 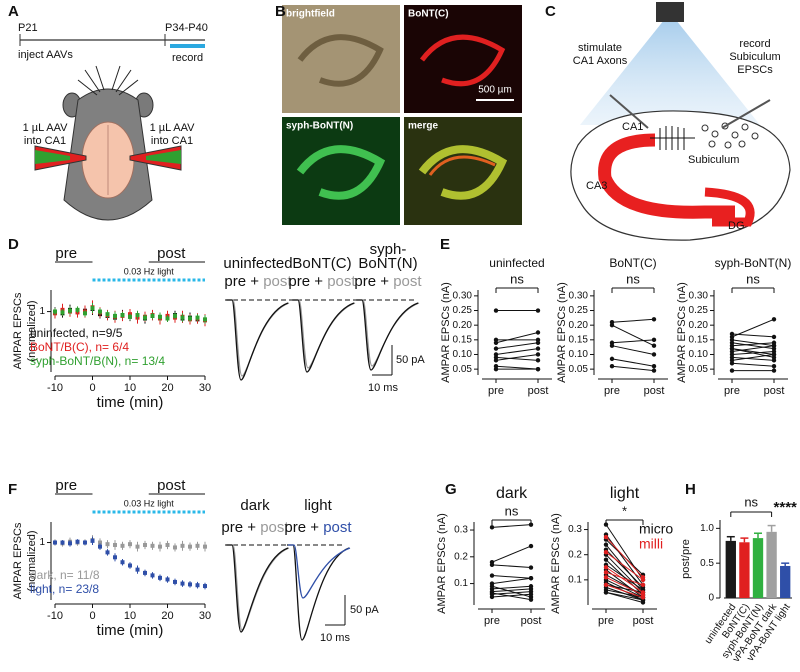 What do you see at coordinates (130, 630) in the screenshot?
I see `x-axis-label: time (min)` at bounding box center [130, 630].